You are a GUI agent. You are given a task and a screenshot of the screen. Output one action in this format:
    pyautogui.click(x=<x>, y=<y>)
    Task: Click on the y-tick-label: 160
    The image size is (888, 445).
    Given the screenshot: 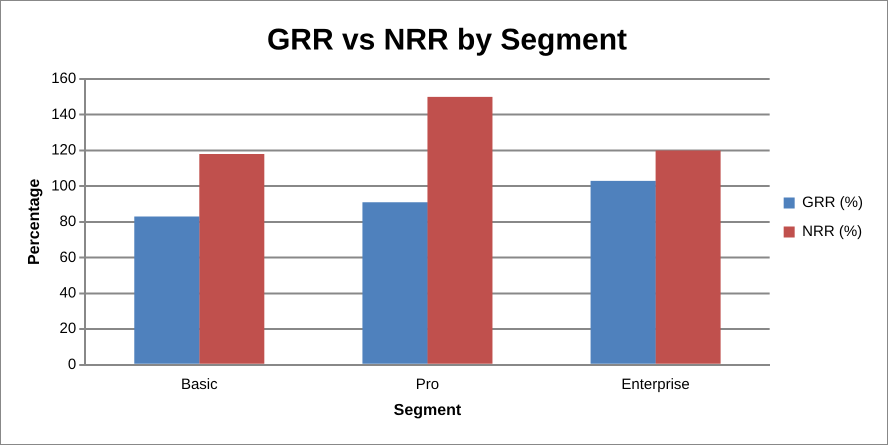 What is the action you would take?
    pyautogui.click(x=63, y=79)
    